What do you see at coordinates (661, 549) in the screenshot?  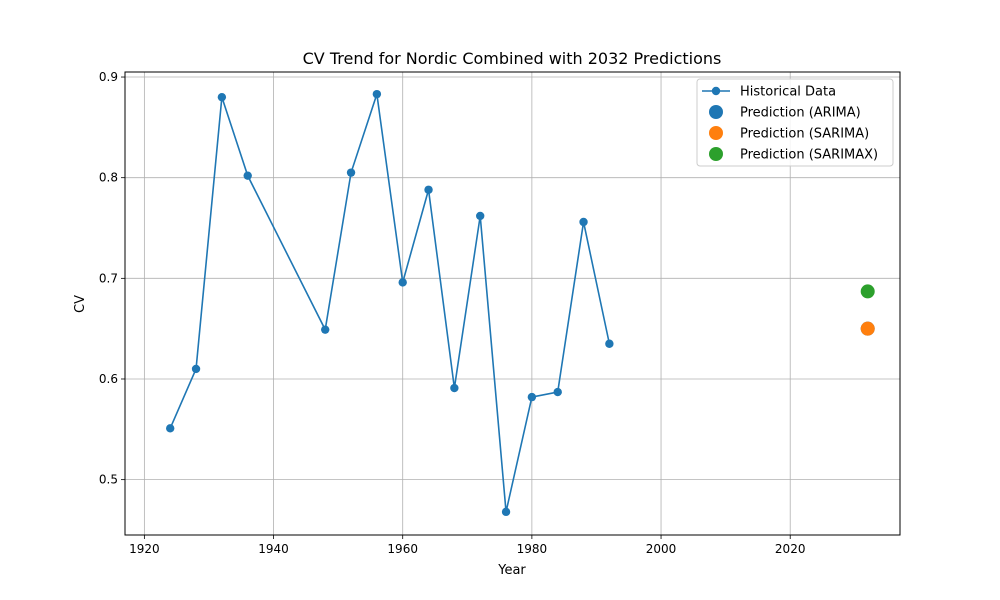 I see `x-tick-label: 2000` at bounding box center [661, 549].